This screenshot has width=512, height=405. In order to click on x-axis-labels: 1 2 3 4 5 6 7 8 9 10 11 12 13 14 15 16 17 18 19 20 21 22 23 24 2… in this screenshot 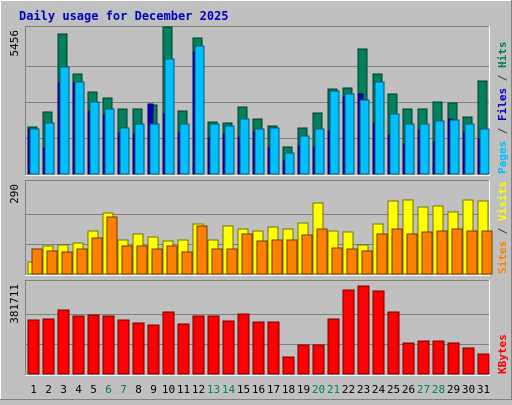, I will do `click(260, 389)`.